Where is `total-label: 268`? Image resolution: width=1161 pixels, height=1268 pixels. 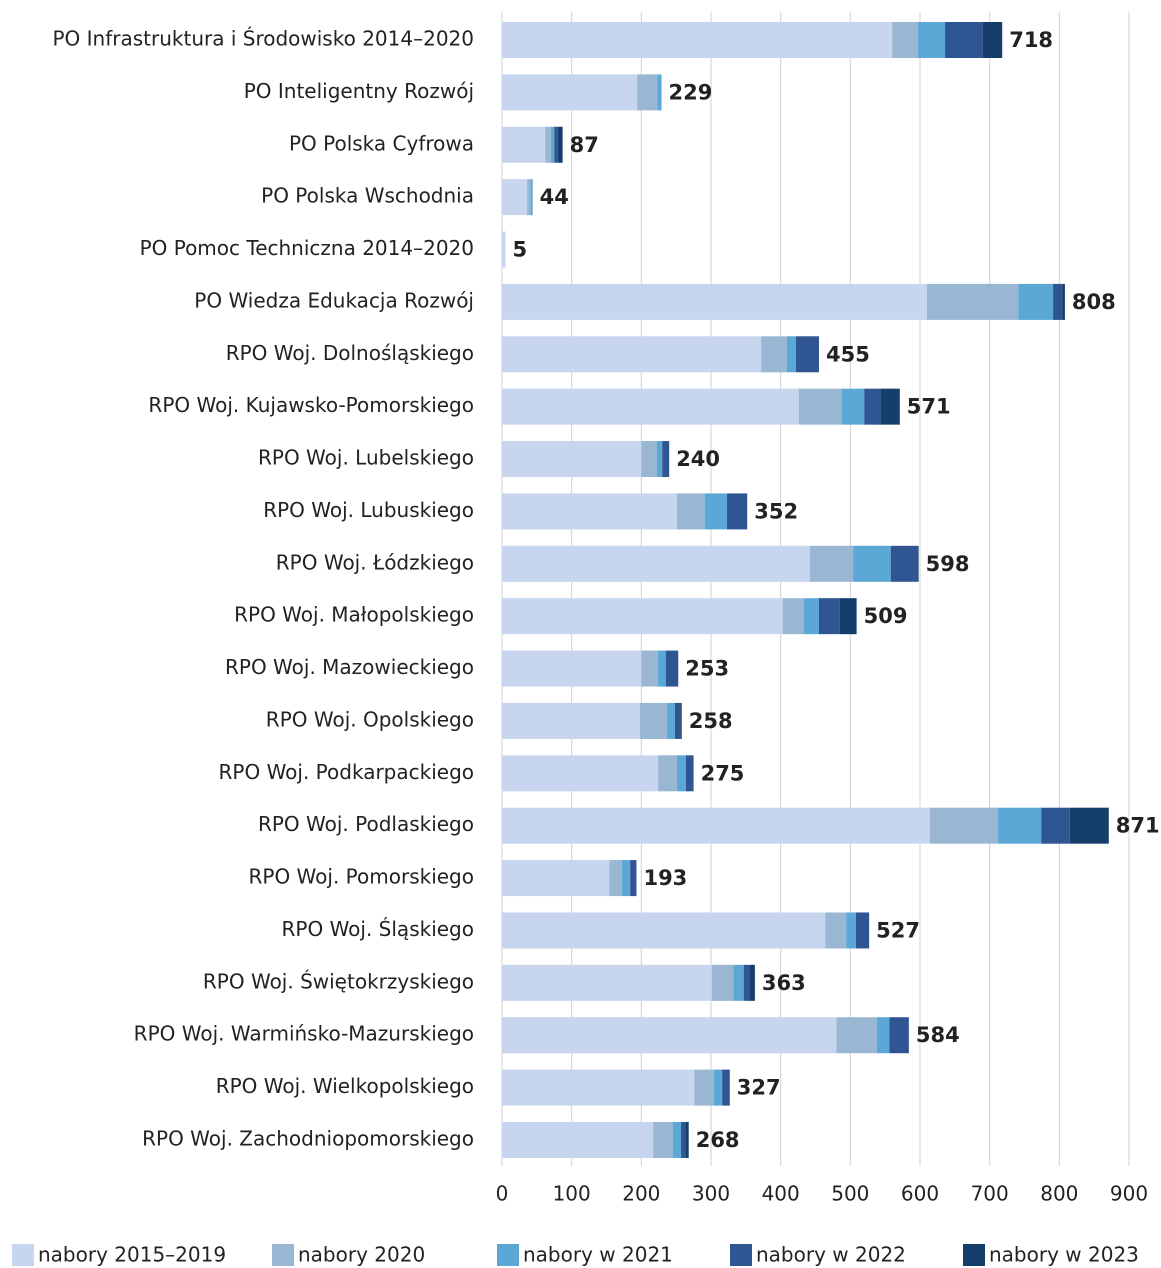 total-label: 268 is located at coordinates (718, 1140).